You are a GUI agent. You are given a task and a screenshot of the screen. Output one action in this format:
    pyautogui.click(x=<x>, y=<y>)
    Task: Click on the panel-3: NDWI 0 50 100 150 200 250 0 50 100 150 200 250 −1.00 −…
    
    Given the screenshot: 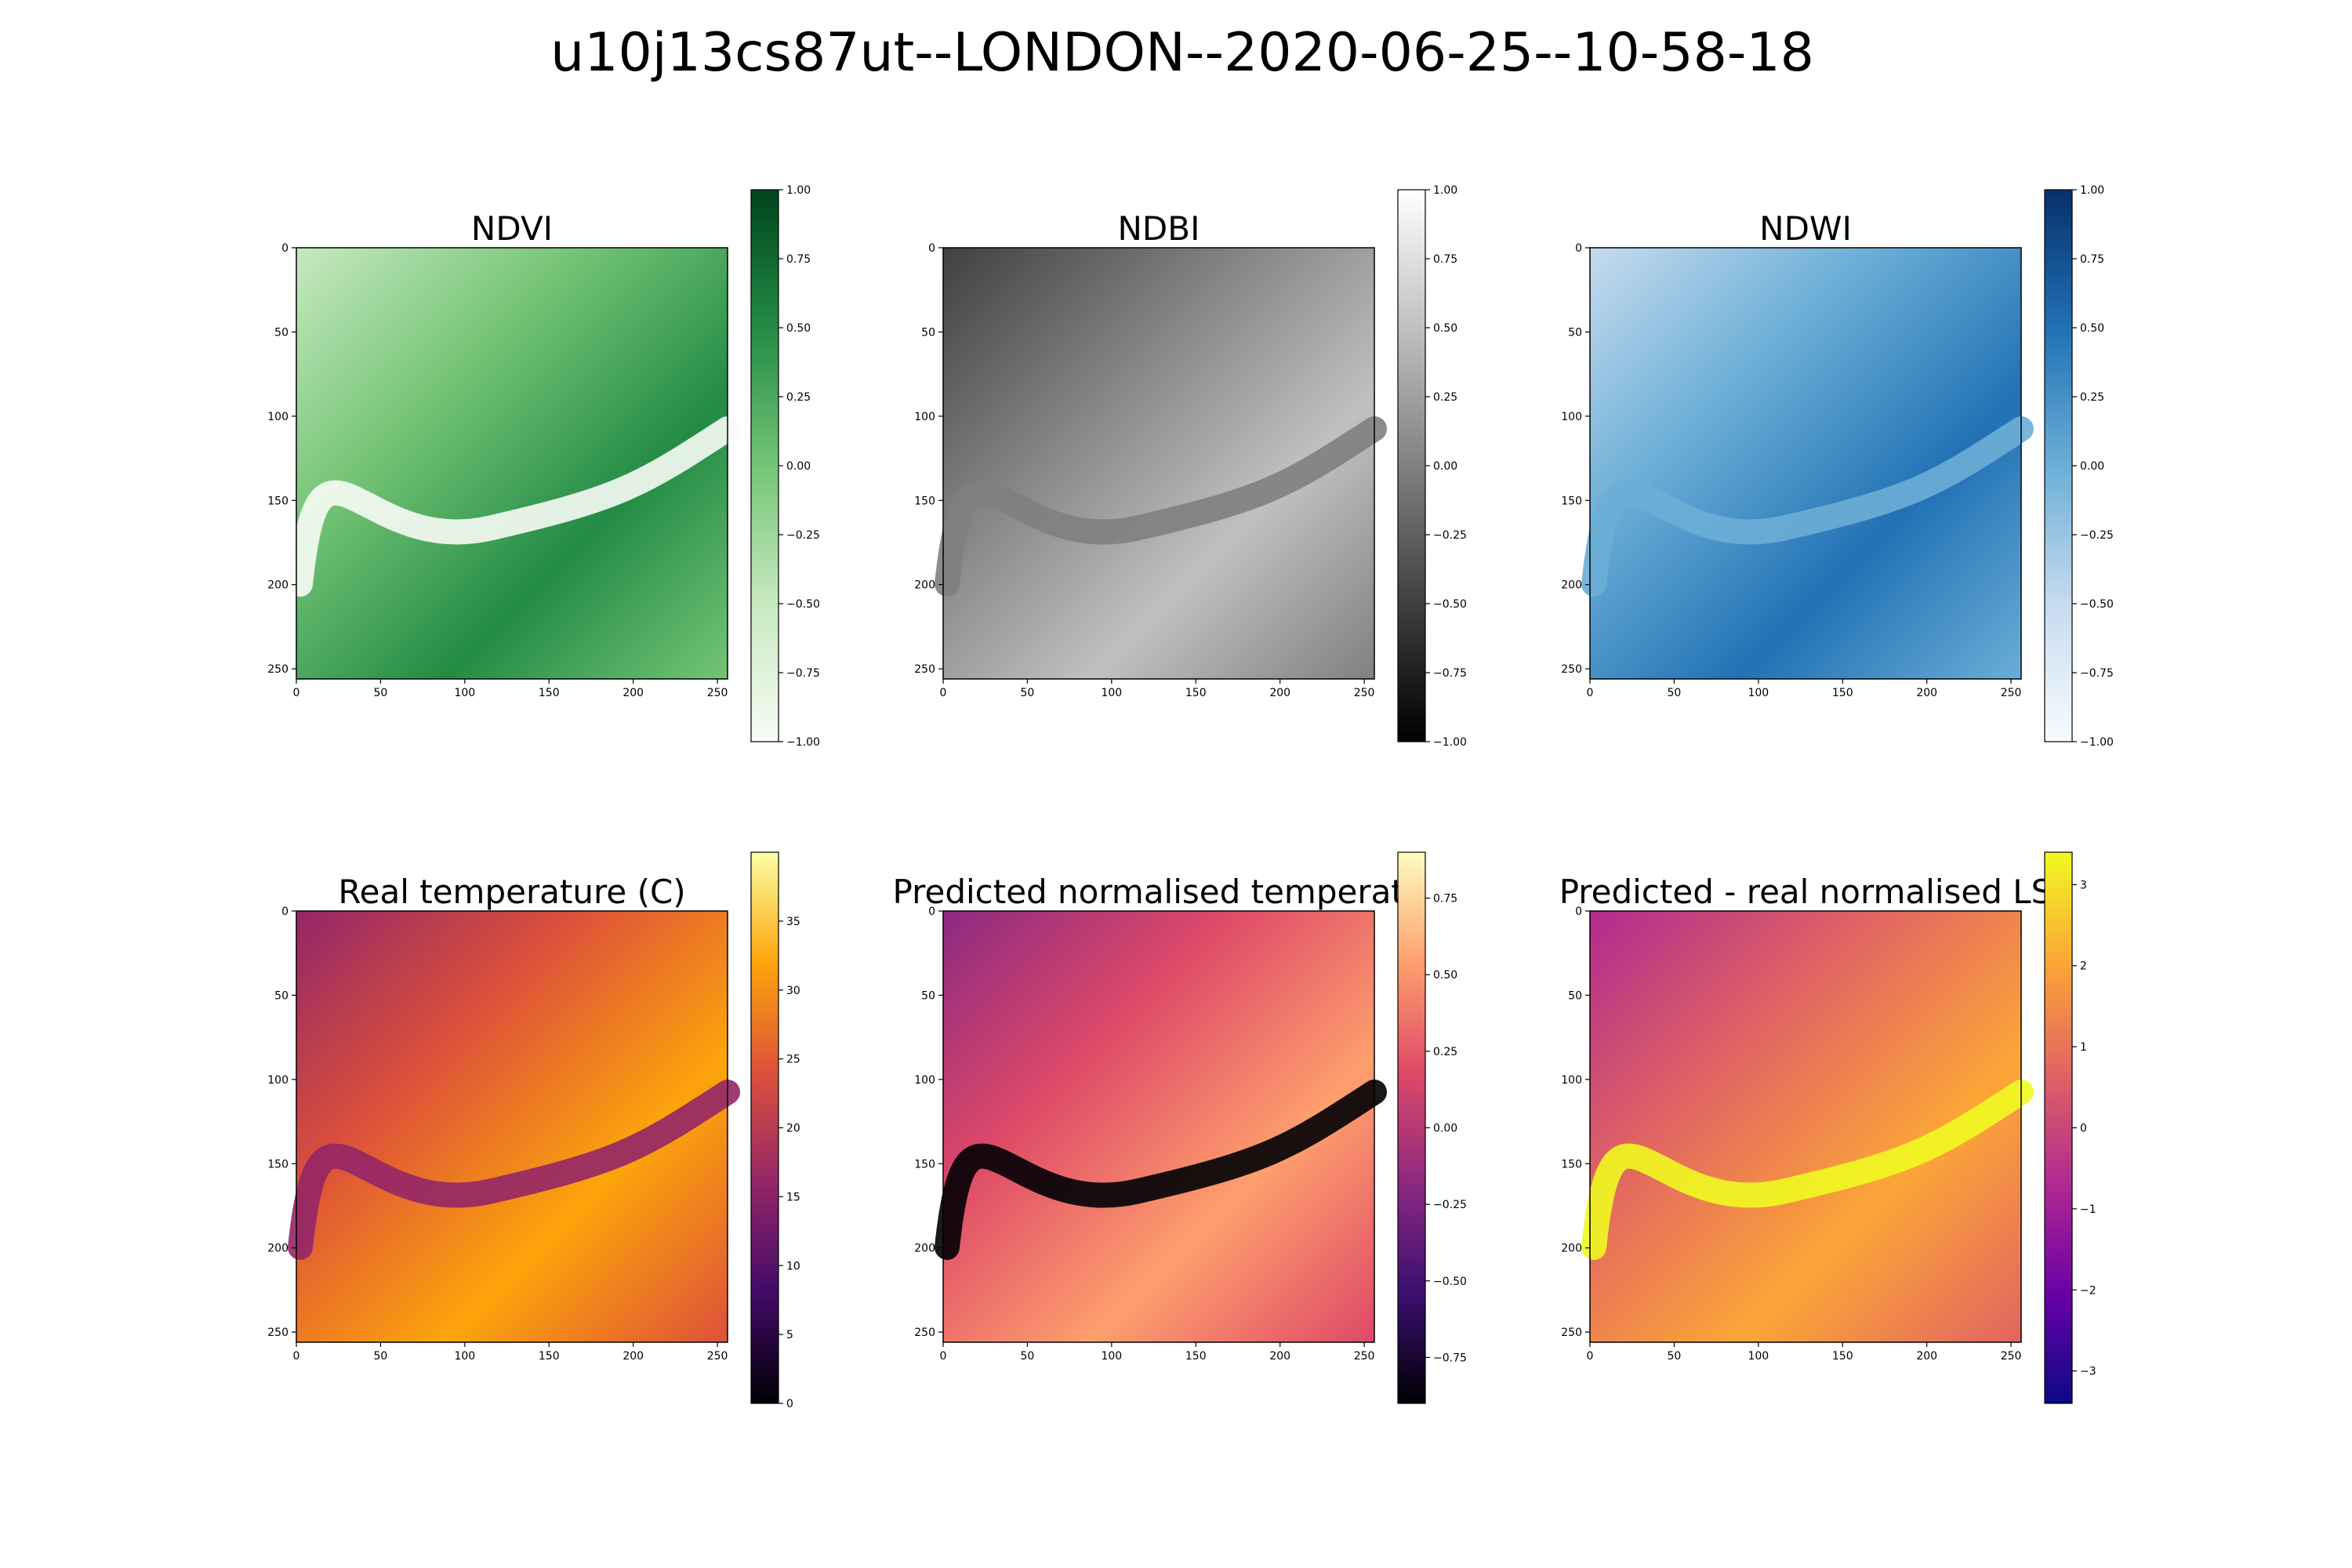 What is the action you would take?
    pyautogui.click(x=1837, y=466)
    